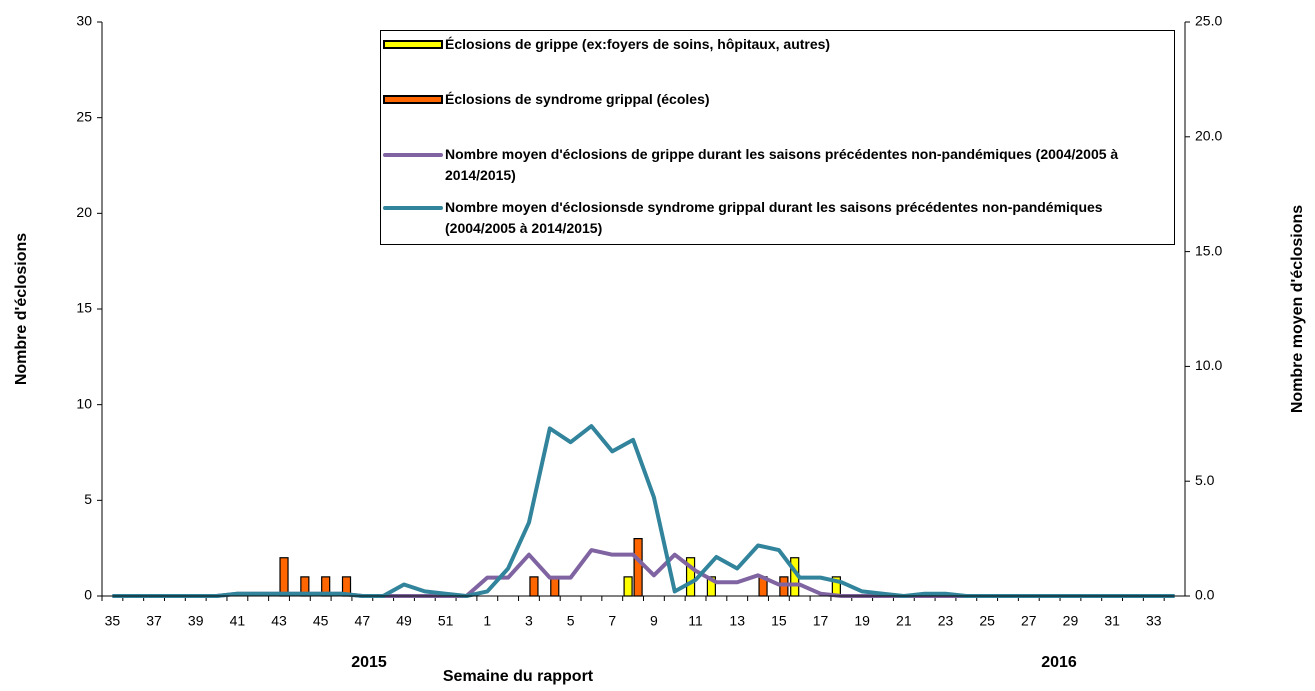 This screenshot has height=691, width=1315. Describe the element at coordinates (196, 621) in the screenshot. I see `x-tick-label: 39` at that location.